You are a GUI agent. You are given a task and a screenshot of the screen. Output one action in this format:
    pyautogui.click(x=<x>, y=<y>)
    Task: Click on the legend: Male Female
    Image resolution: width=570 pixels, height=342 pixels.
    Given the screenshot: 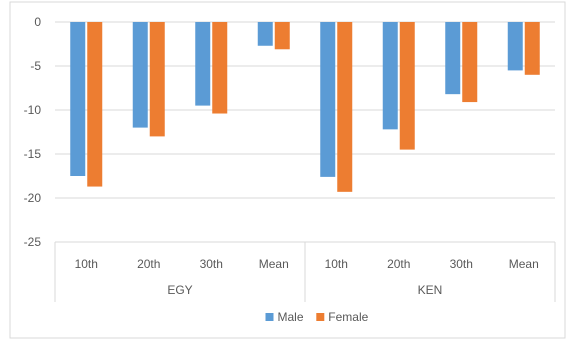 What is the action you would take?
    pyautogui.click(x=317, y=317)
    